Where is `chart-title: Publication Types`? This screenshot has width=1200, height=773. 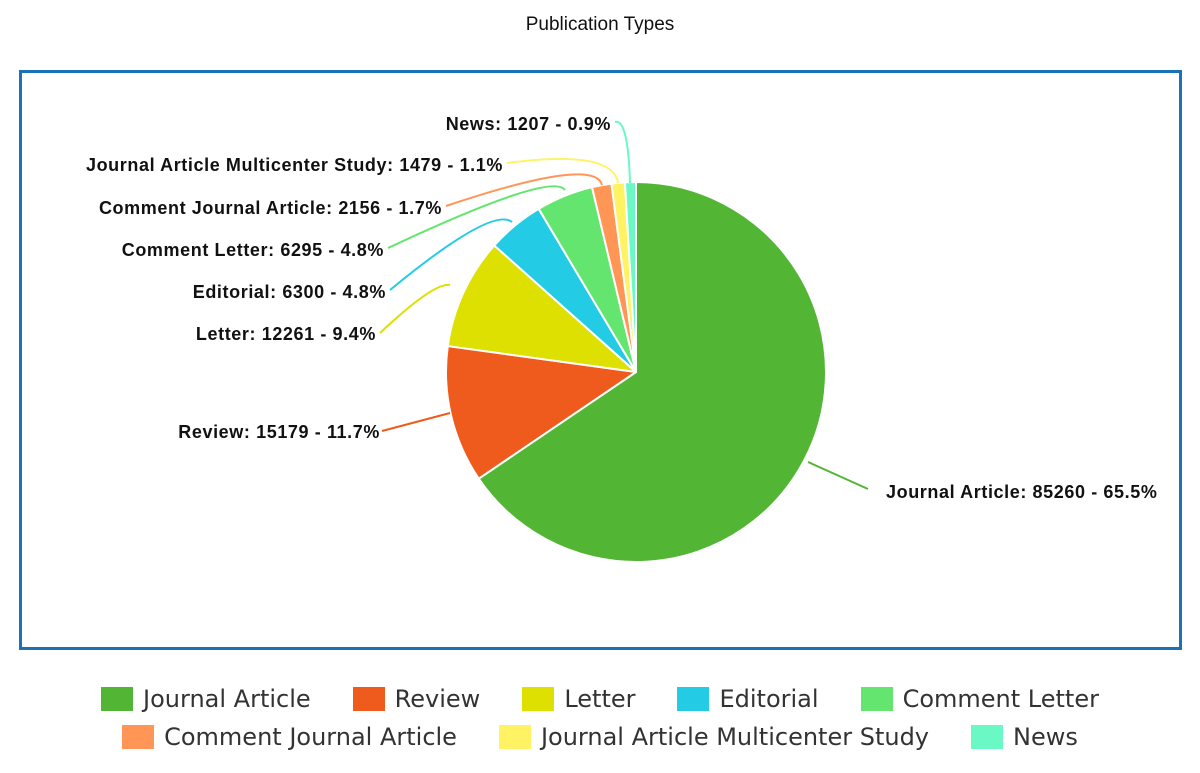 chart-title: Publication Types is located at coordinates (600, 24).